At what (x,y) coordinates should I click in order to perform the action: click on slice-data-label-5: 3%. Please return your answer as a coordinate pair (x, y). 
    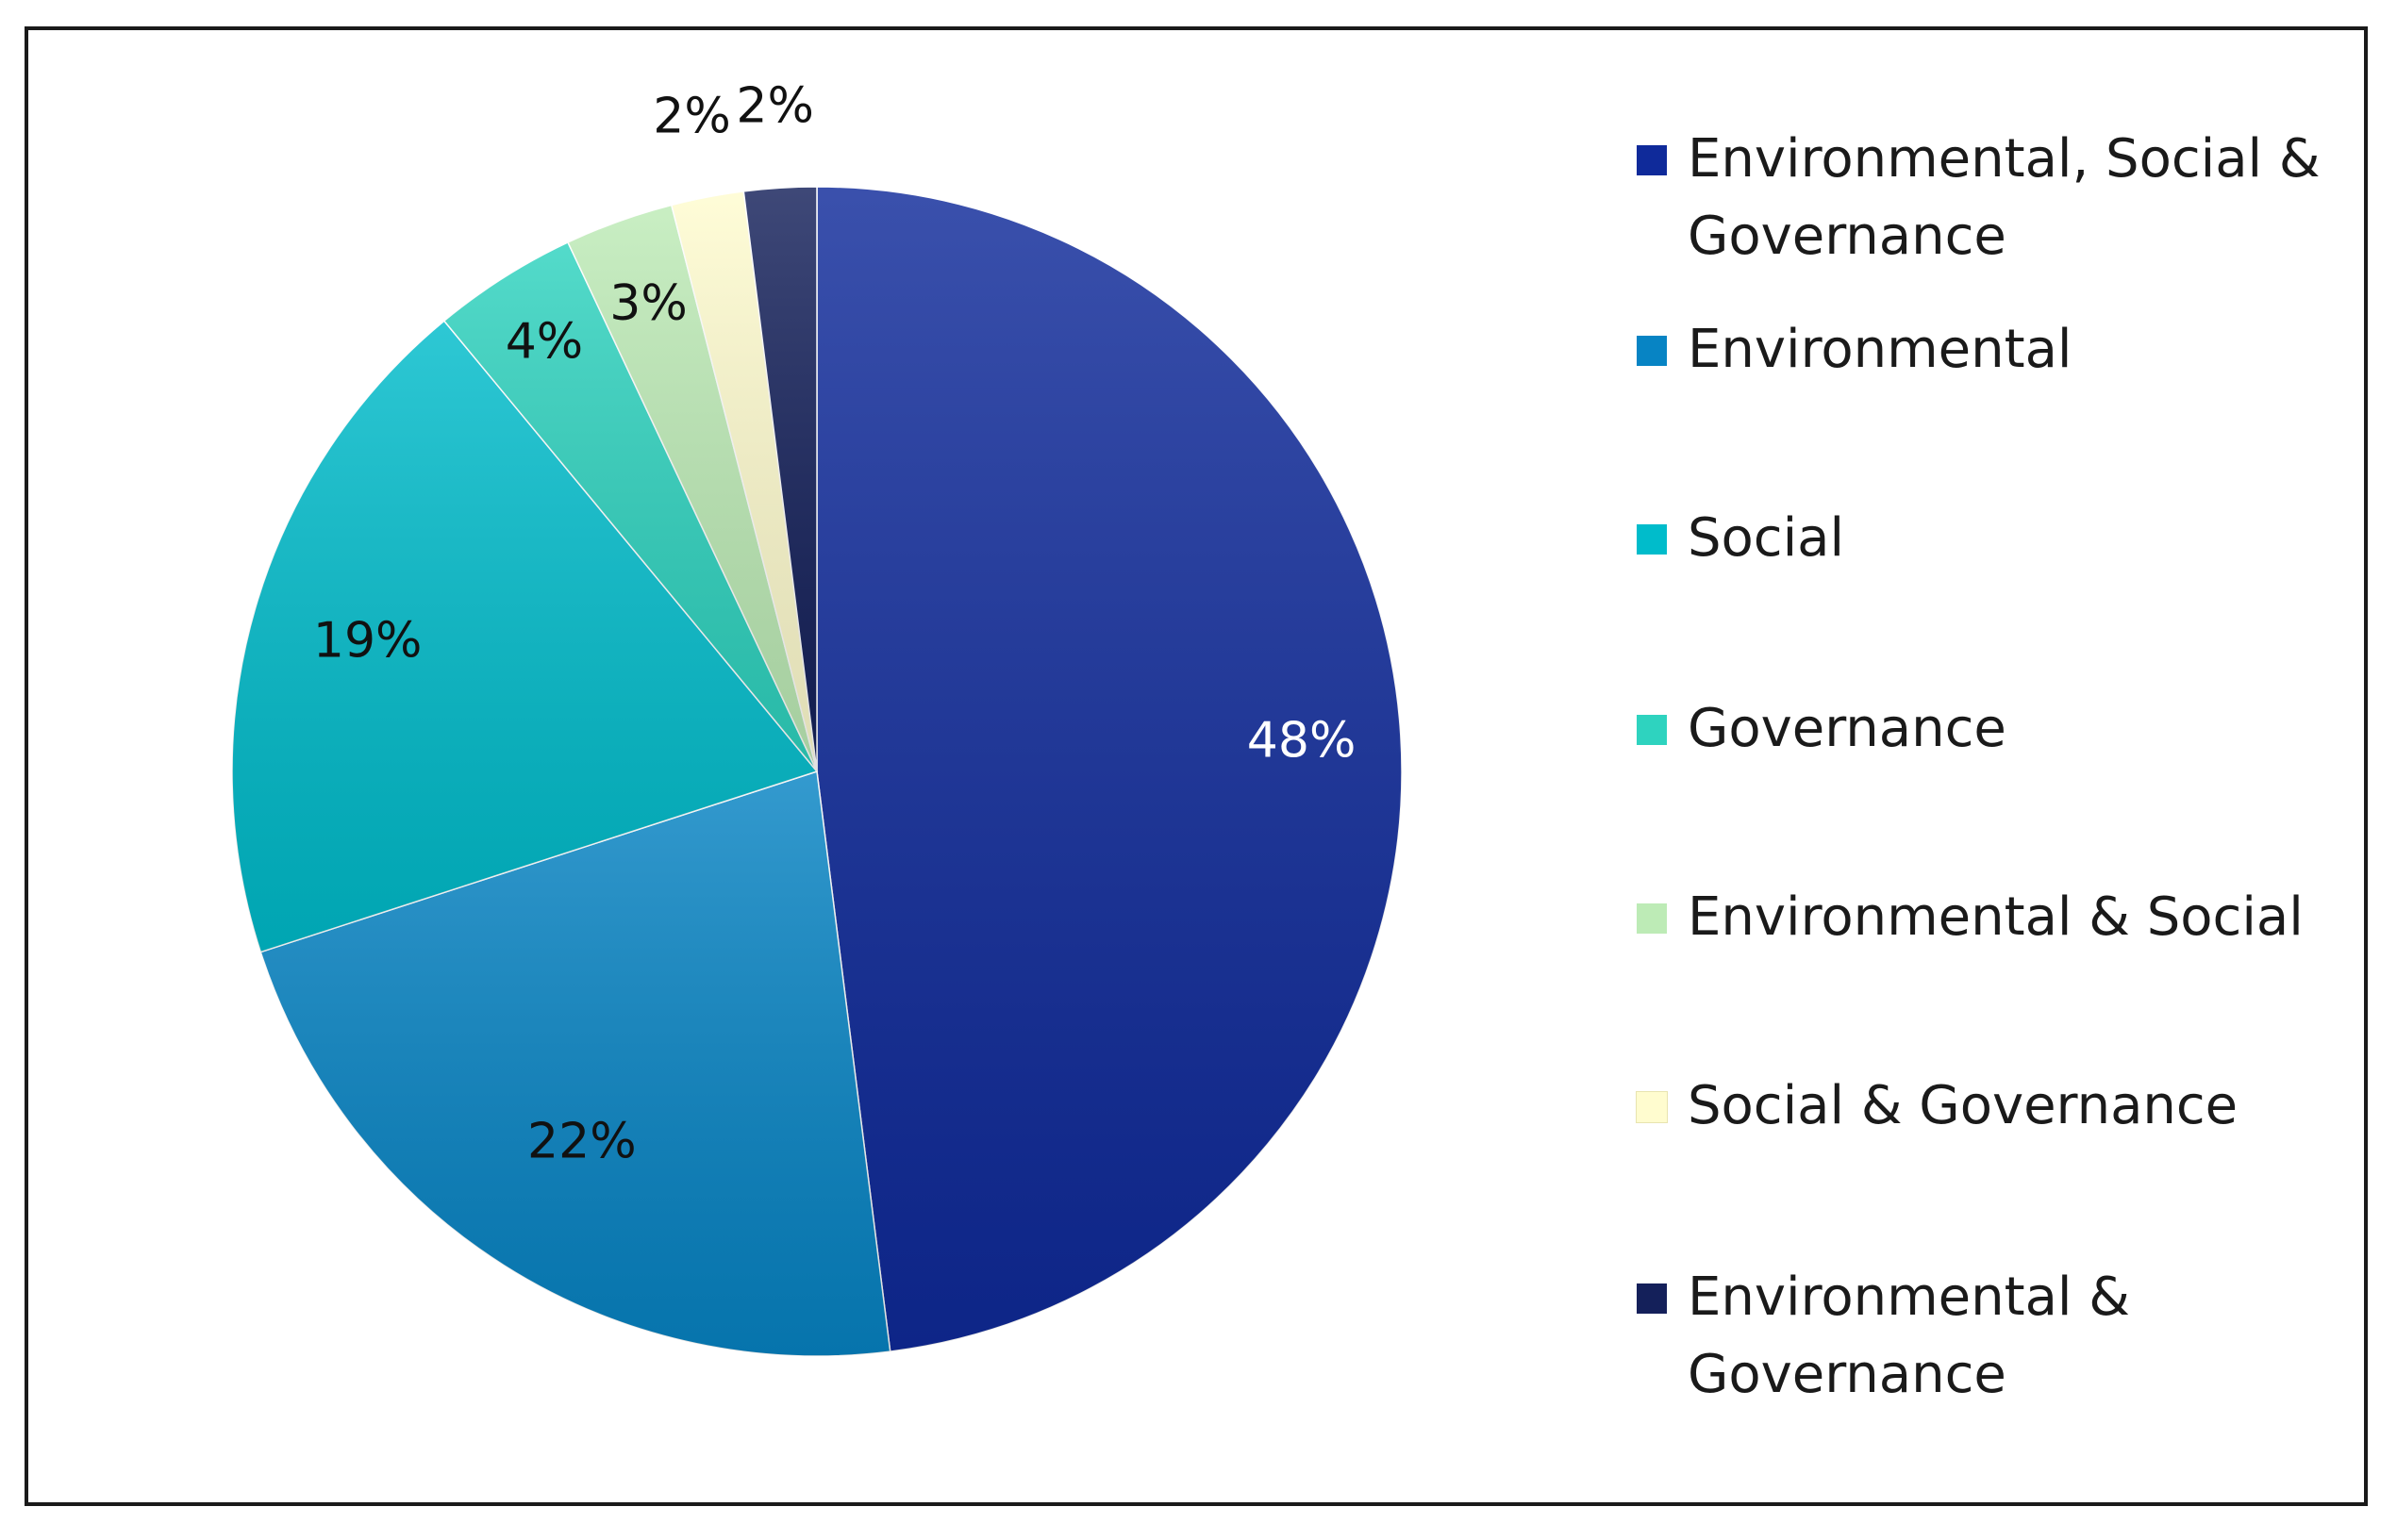
    Looking at the image, I should click on (648, 303).